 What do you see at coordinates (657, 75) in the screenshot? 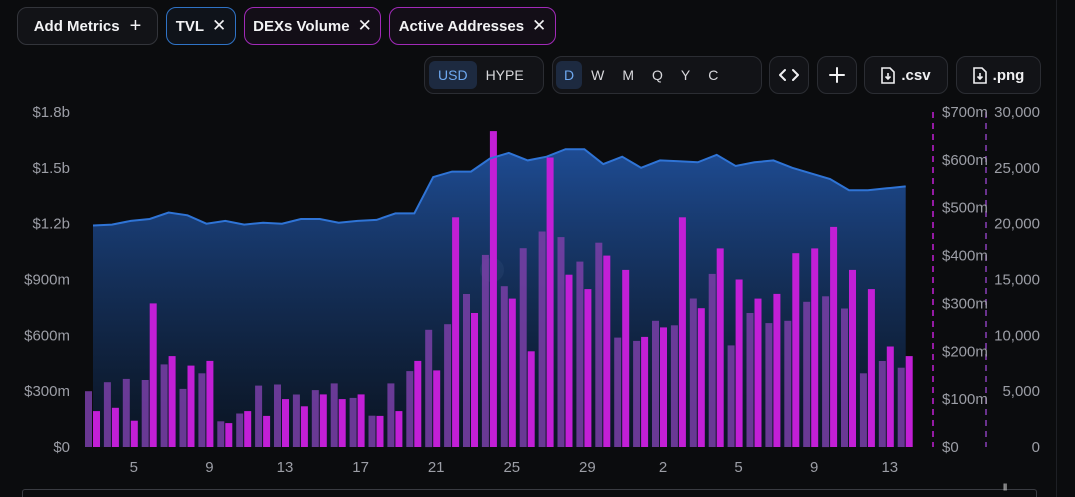
I see `interval-q: Q` at bounding box center [657, 75].